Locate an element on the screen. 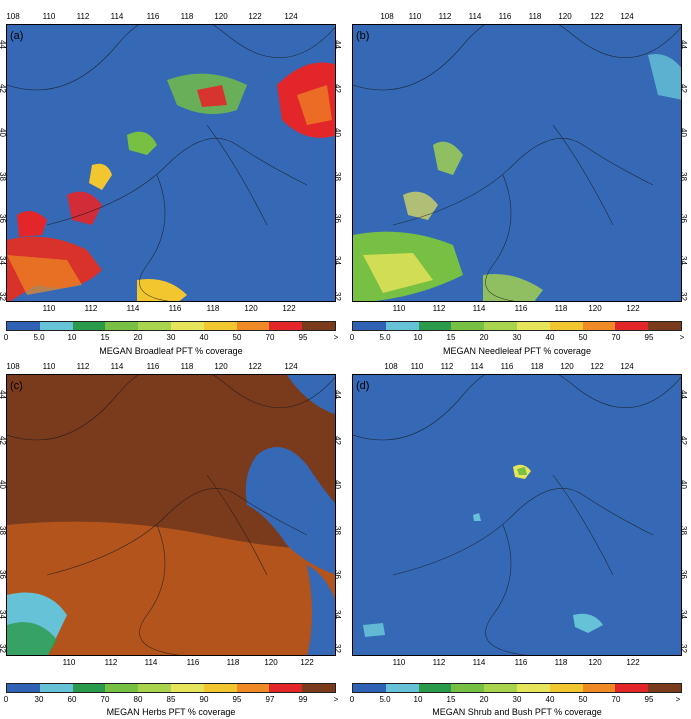 The height and width of the screenshot is (719, 691). tick-label: 108 is located at coordinates (13, 366).